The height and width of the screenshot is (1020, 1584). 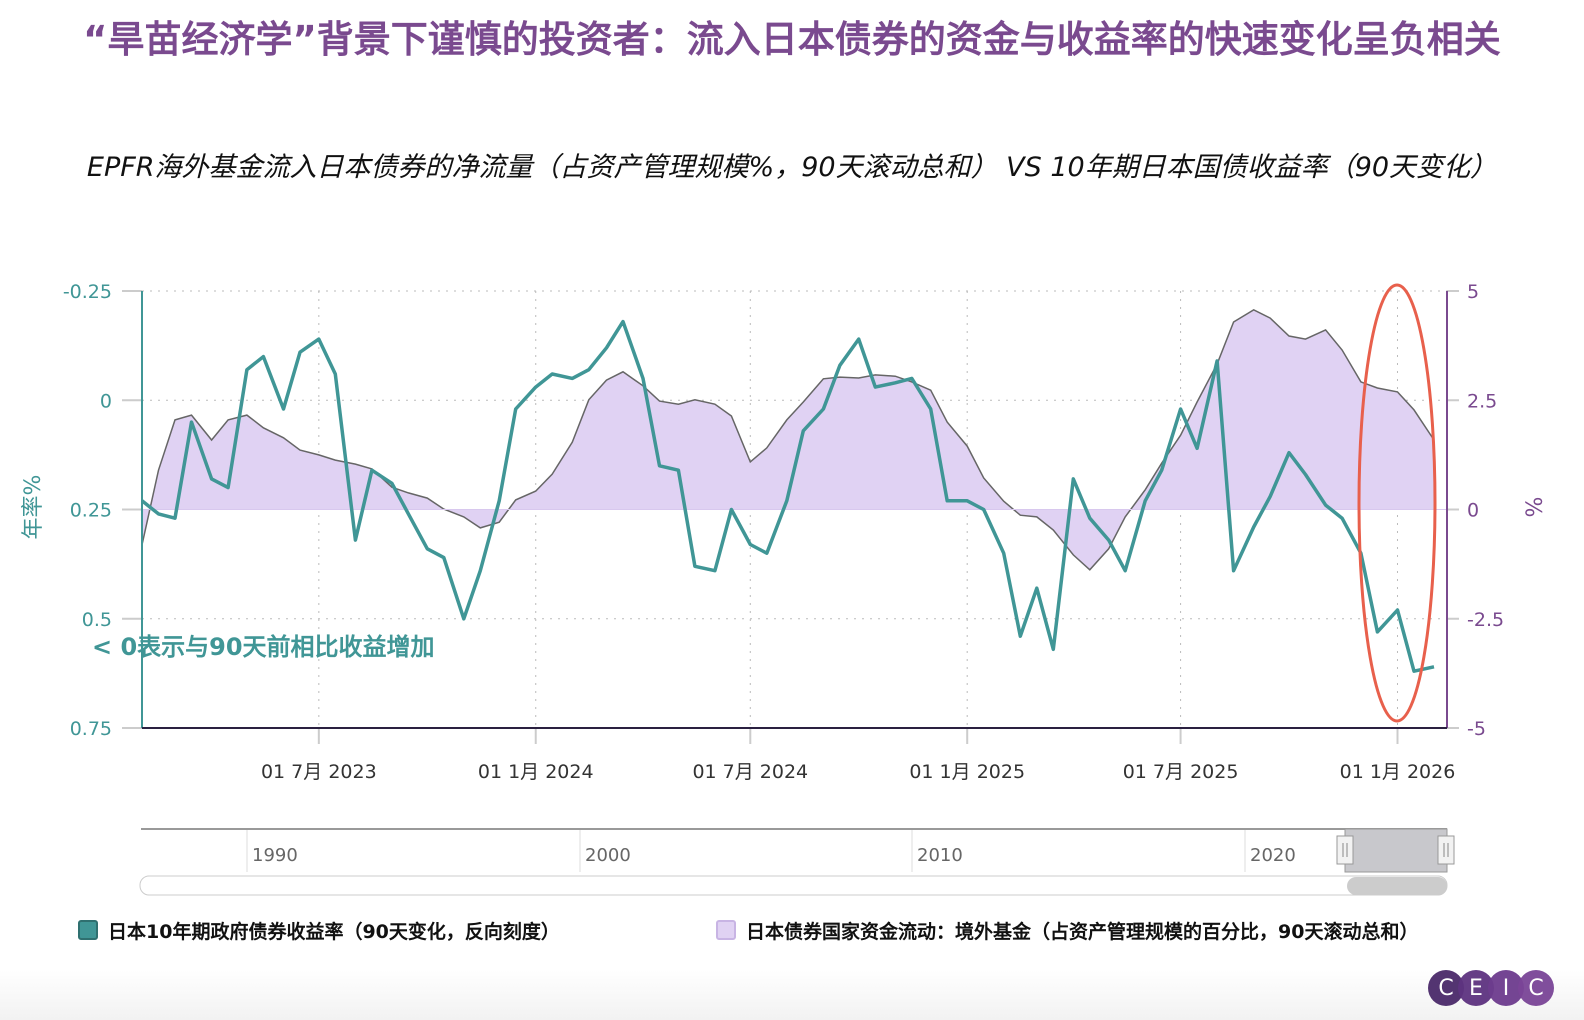 I want to click on navigator-track, so click(x=794, y=850).